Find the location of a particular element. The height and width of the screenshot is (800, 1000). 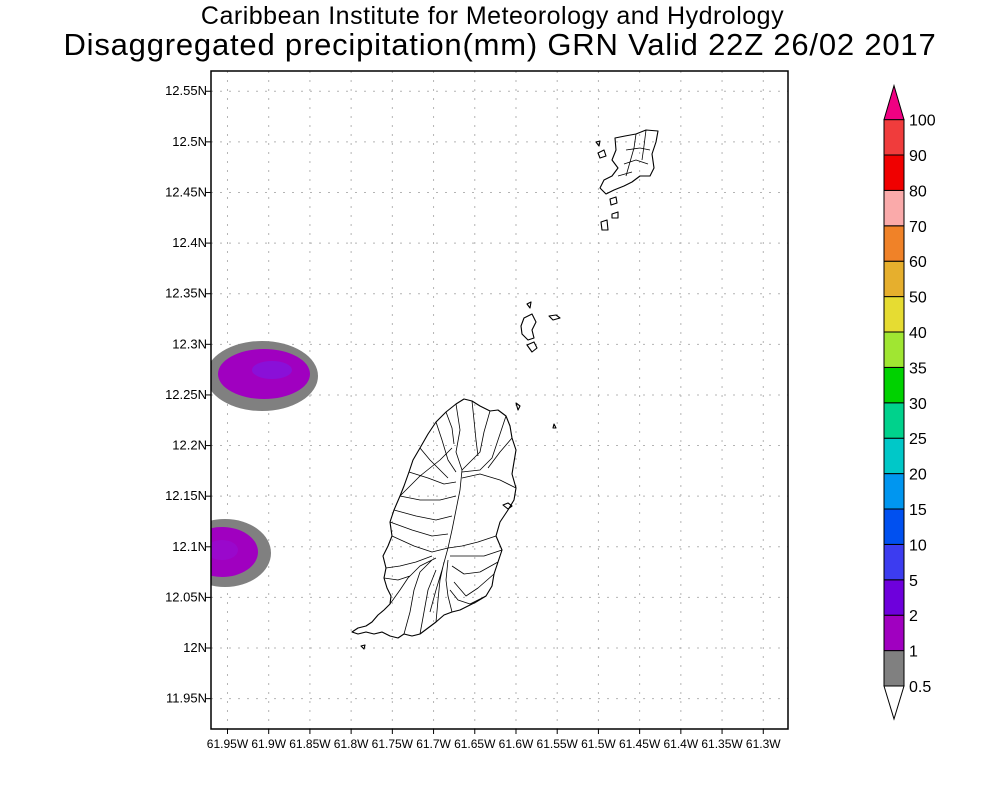

caille-island is located at coordinates (532, 347).